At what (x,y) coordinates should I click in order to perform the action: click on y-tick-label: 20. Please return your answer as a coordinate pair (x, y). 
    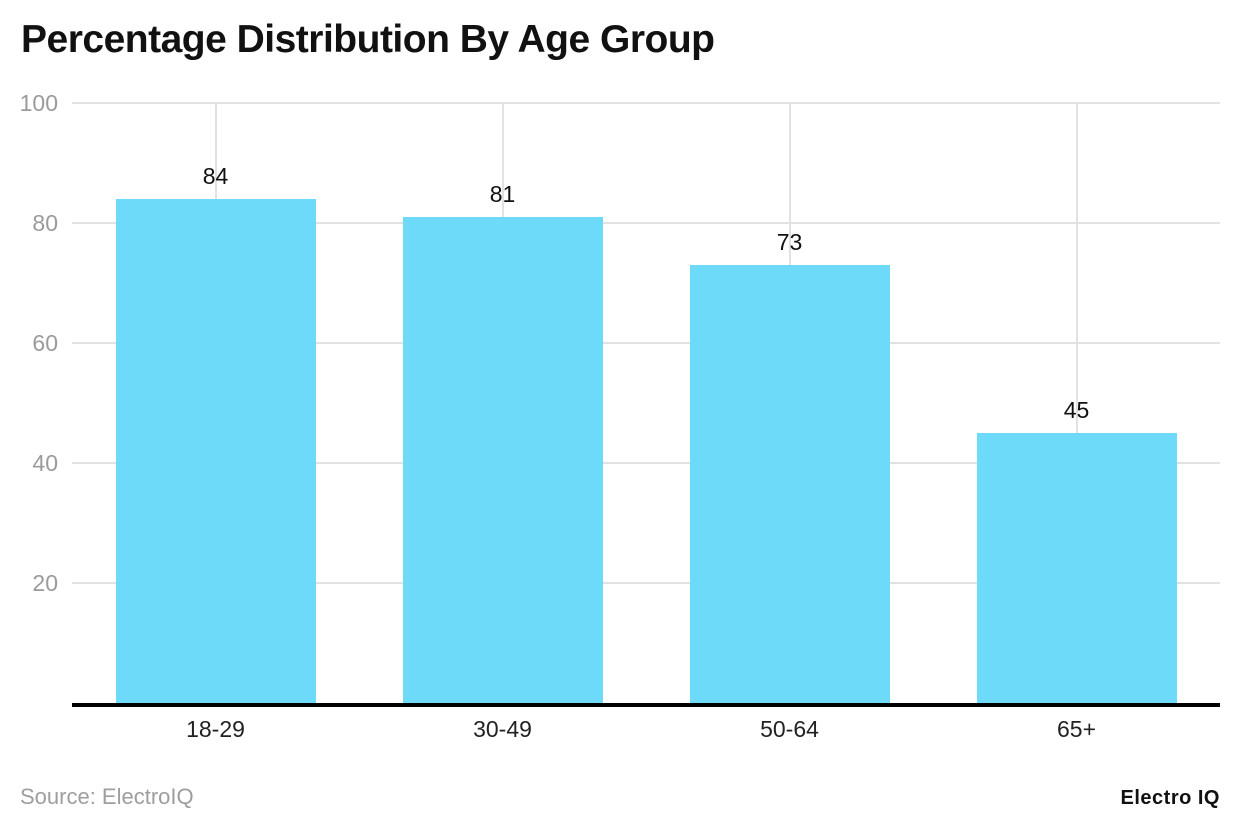
    Looking at the image, I should click on (45, 583).